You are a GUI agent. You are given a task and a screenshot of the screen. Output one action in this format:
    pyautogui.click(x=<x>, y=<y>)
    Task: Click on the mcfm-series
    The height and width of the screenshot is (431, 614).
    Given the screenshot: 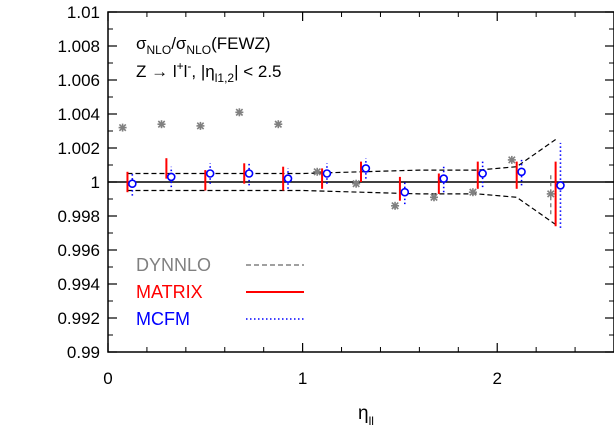 What is the action you would take?
    pyautogui.click(x=346, y=185)
    